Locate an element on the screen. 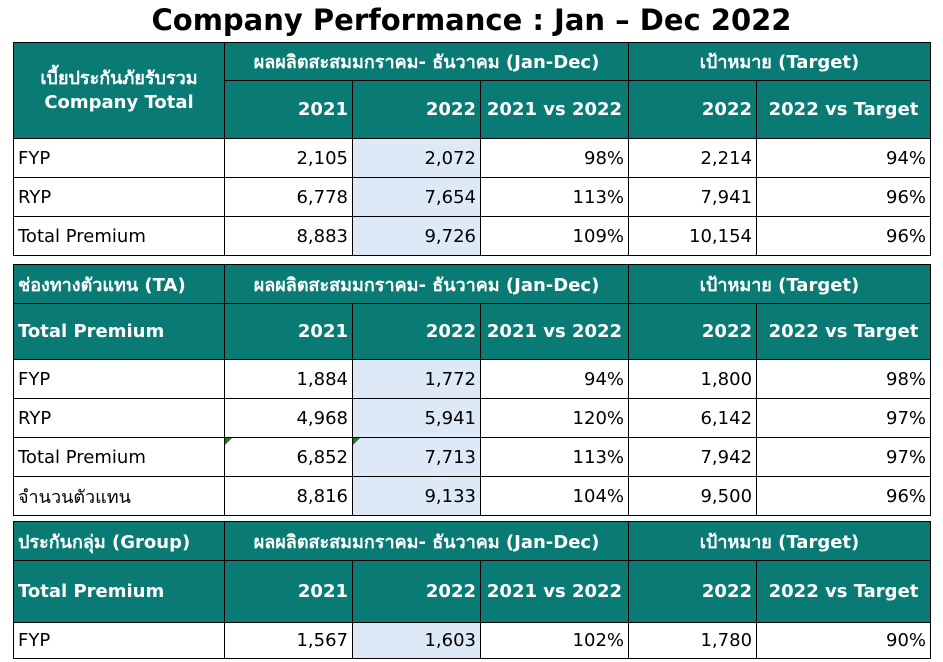 This screenshot has width=943, height=662. value-vs-target: 94% is located at coordinates (844, 158).